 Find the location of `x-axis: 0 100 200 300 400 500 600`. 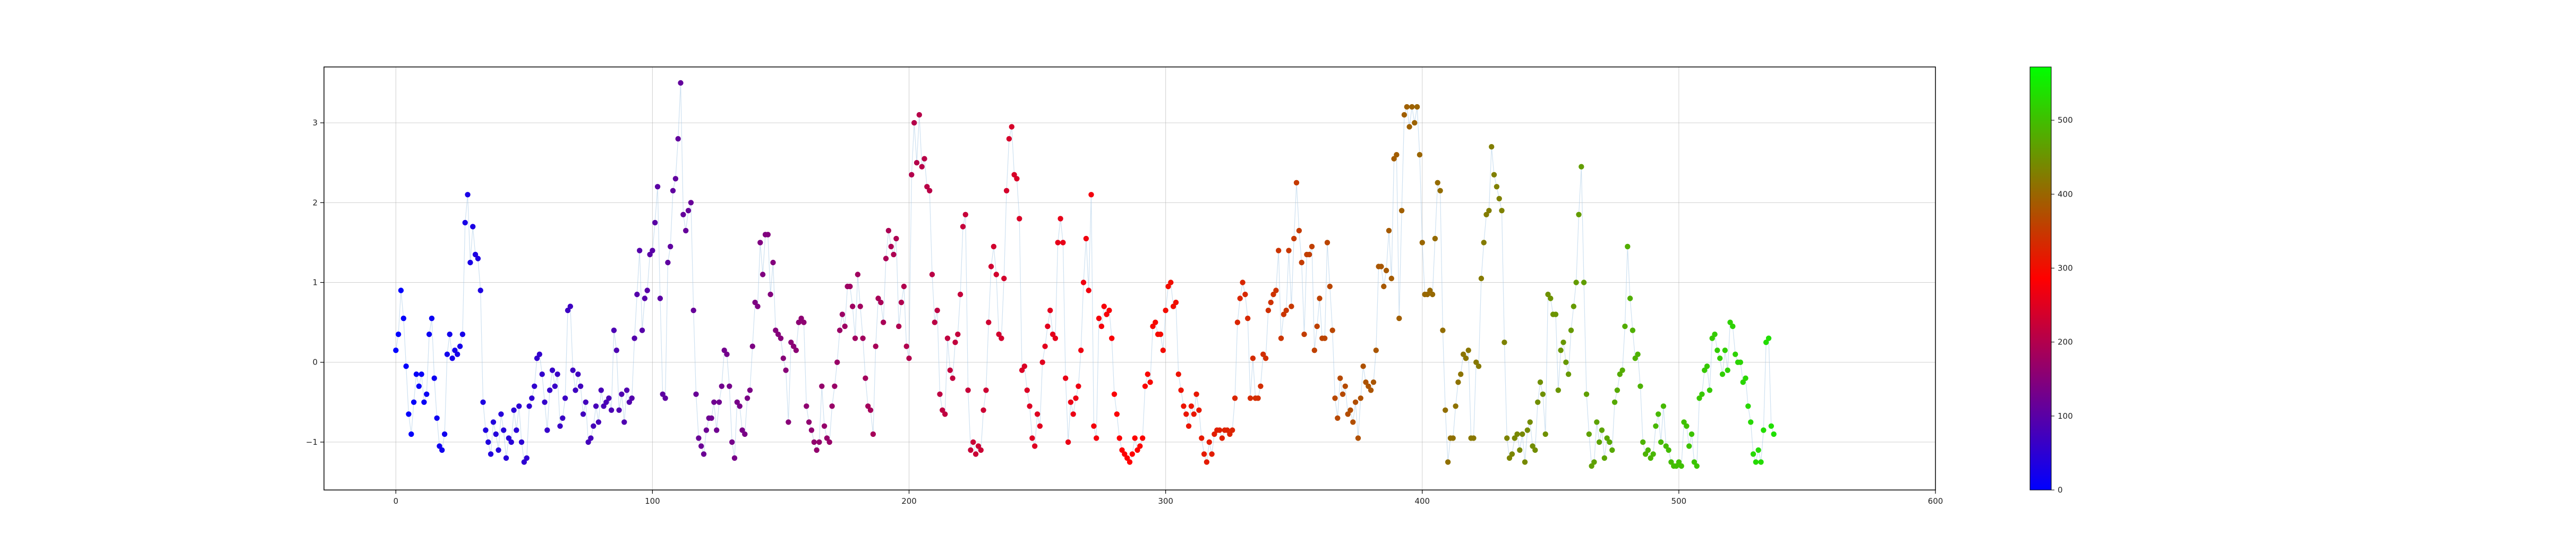

x-axis: 0 100 200 300 400 500 600 is located at coordinates (1169, 498).